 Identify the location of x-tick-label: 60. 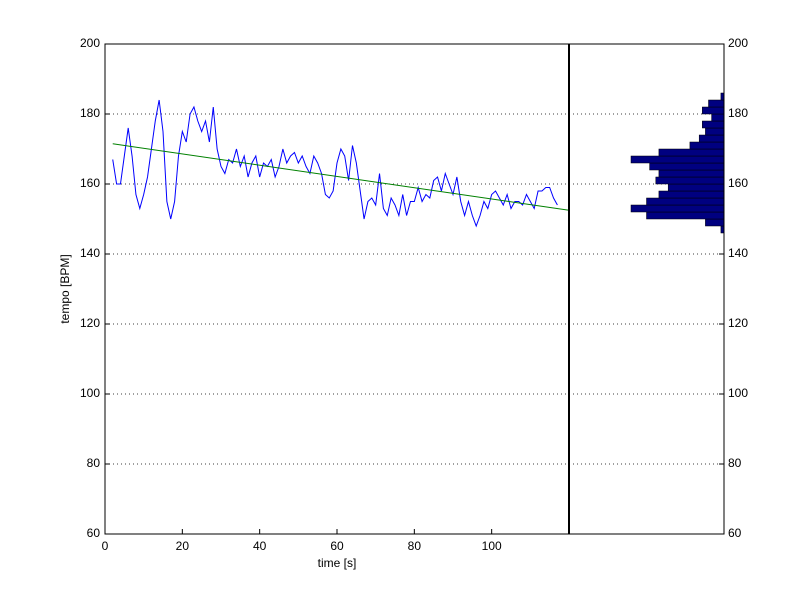
(337, 546).